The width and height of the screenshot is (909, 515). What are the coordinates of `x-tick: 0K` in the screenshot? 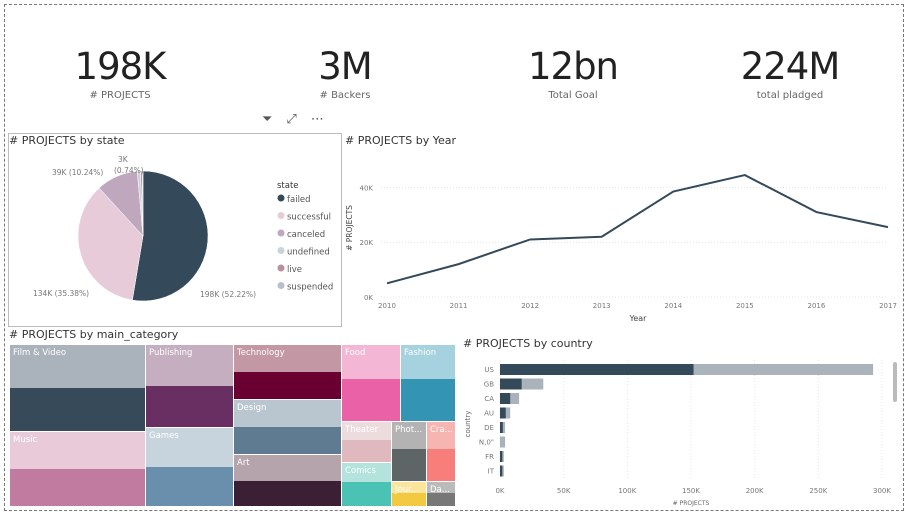 It's located at (499, 491).